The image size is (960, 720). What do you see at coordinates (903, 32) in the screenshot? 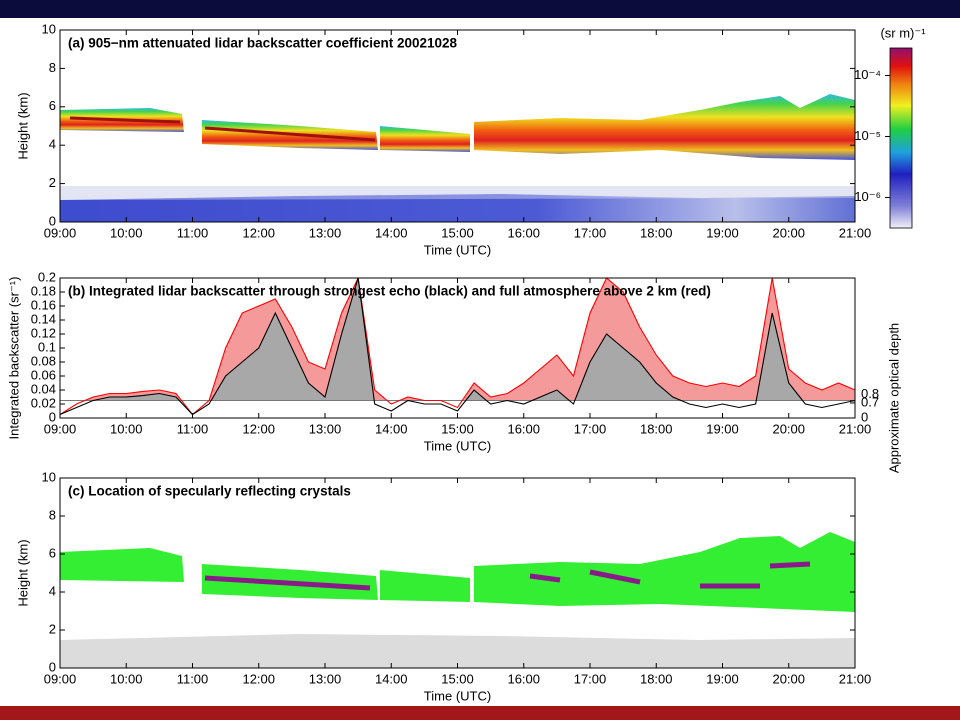
I see `colorbar-label: (sr m)⁻¹` at bounding box center [903, 32].